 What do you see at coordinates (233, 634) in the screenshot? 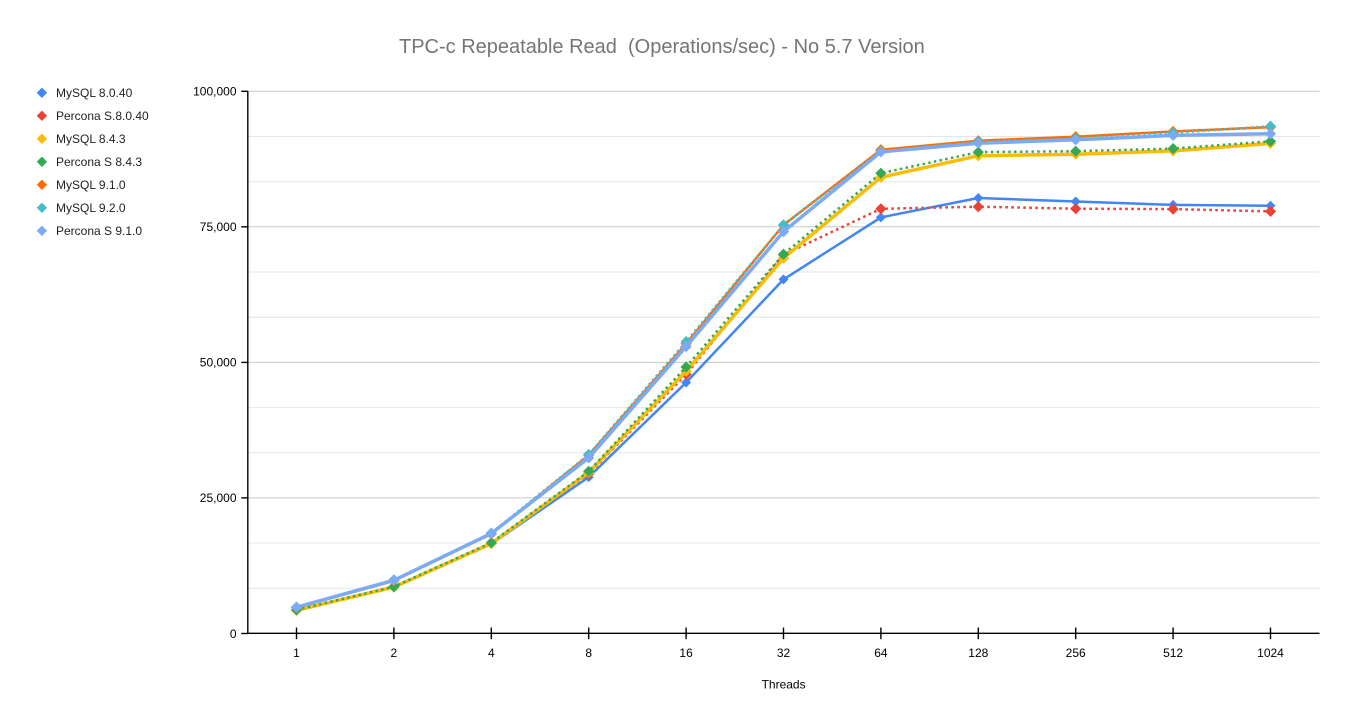
I see `svg-text: 0` at bounding box center [233, 634].